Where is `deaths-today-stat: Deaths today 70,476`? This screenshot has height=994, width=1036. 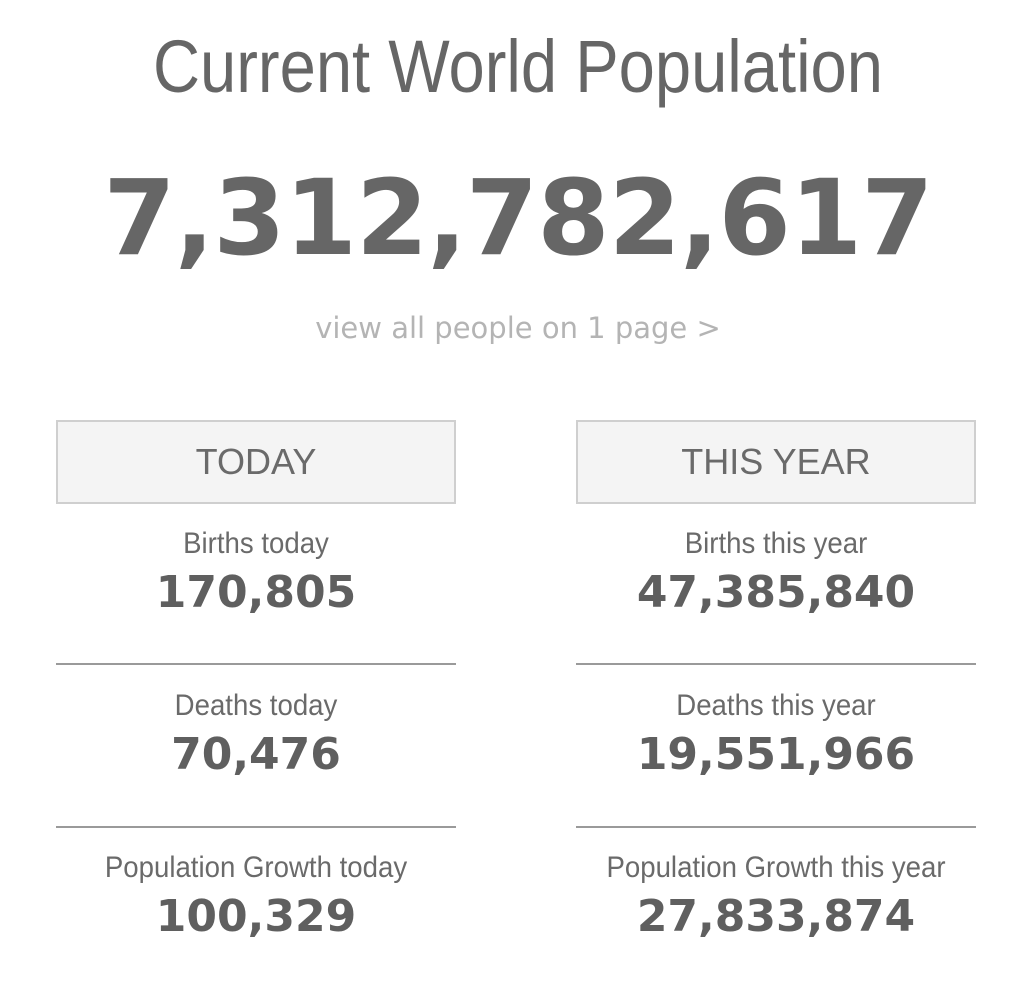
deaths-today-stat: Deaths today 70,476 is located at coordinates (256, 734).